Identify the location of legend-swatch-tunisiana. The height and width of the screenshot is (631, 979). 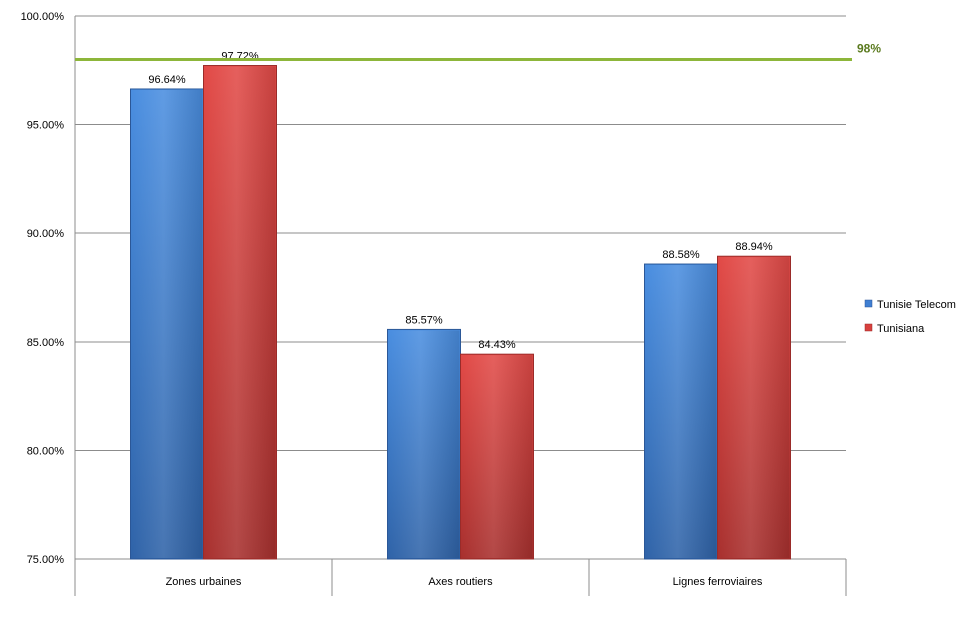
(868, 327).